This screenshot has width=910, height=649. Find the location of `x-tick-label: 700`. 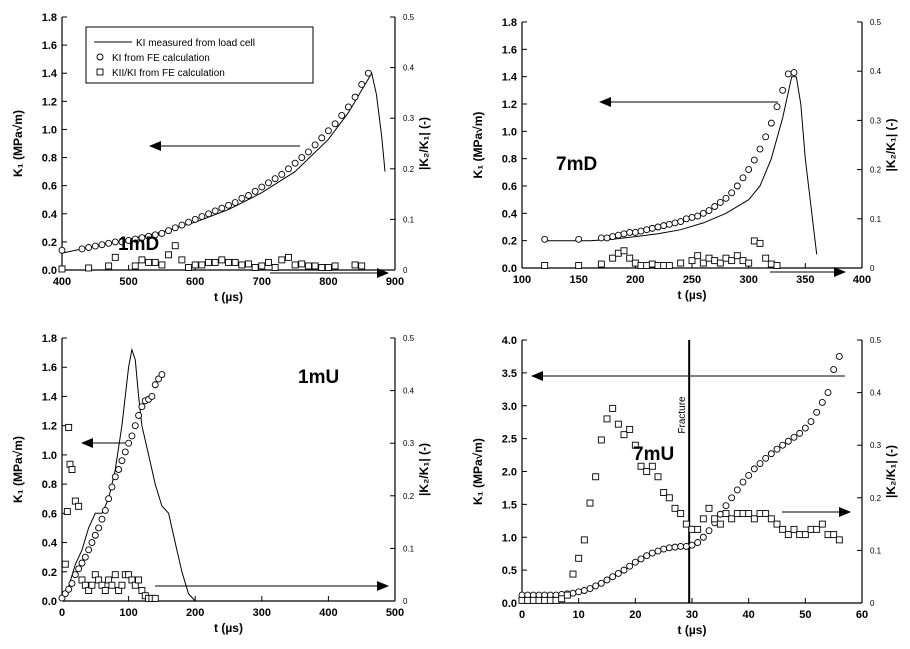

x-tick-label: 700 is located at coordinates (262, 282).